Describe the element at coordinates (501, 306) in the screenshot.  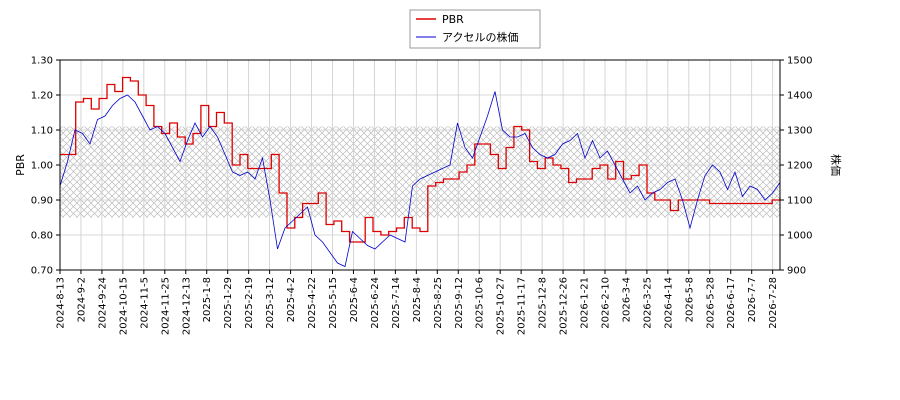
I see `x-tick-label: 2025-10-27` at that location.